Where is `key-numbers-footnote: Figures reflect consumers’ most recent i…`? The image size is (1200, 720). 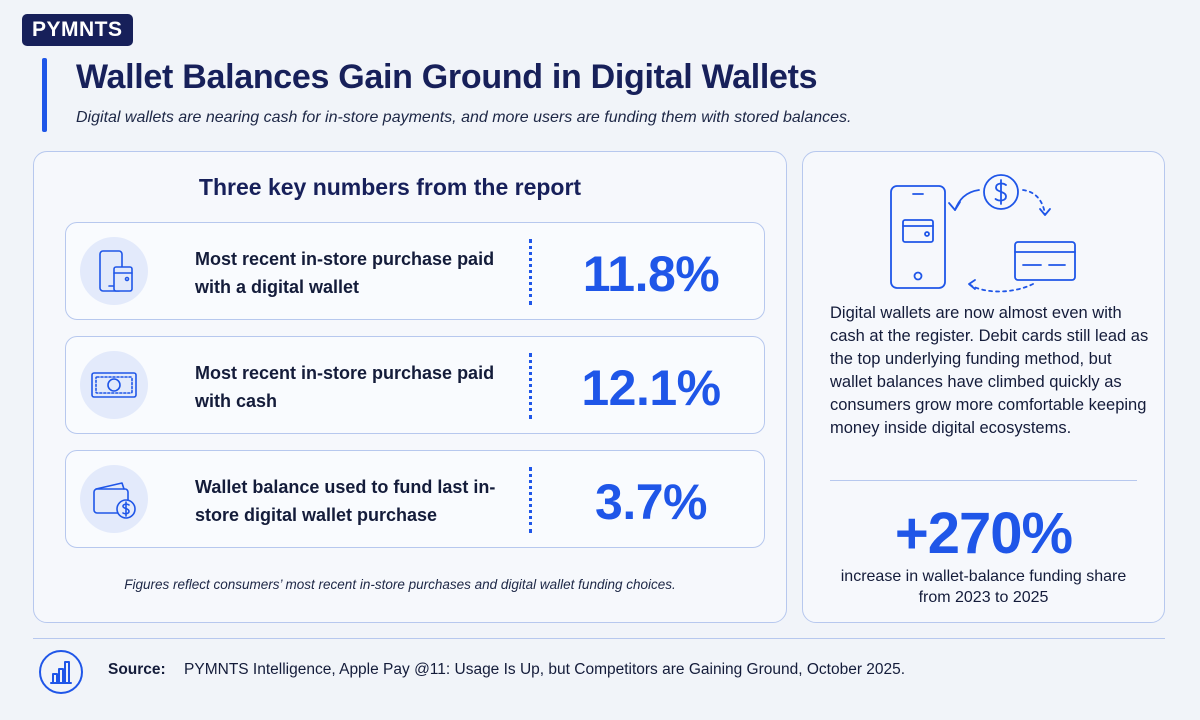
key-numbers-footnote: Figures reflect consumers’ most recent i… is located at coordinates (400, 584).